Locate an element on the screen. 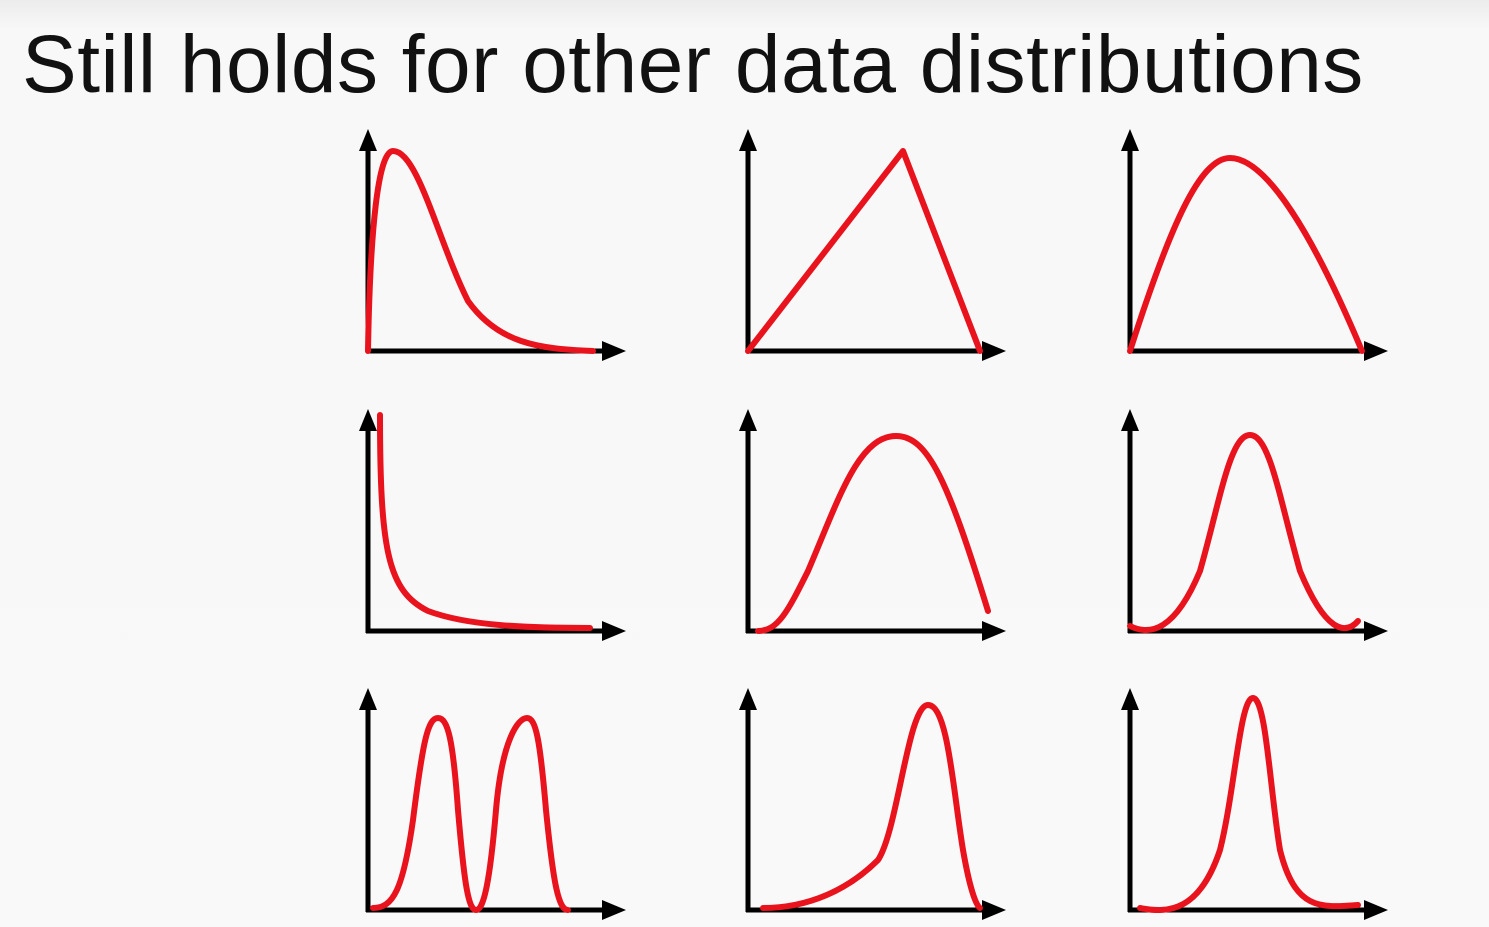 The height and width of the screenshot is (927, 1489). bimodal-plot is located at coordinates (492, 804).